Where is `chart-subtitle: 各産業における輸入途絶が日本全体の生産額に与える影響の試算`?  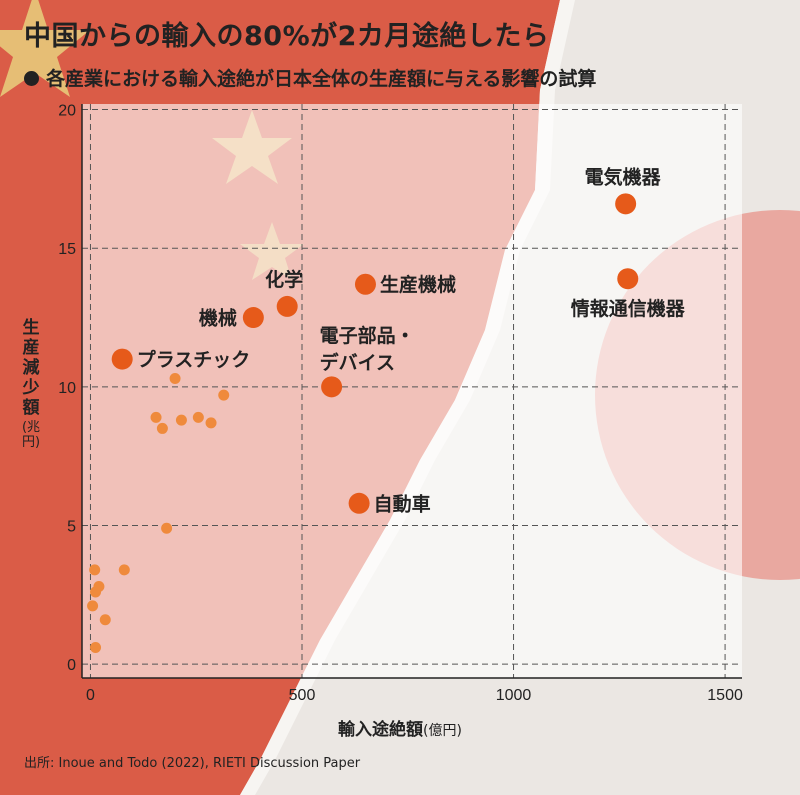
chart-subtitle: 各産業における輸入途絶が日本全体の生産額に与える影響の試算 is located at coordinates (310, 77).